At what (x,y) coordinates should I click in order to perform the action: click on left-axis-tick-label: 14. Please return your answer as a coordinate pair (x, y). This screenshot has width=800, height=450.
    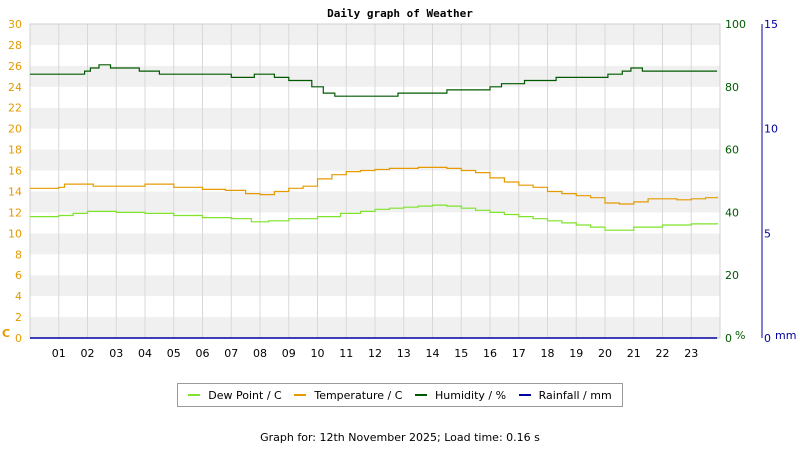
    Looking at the image, I should click on (15, 191).